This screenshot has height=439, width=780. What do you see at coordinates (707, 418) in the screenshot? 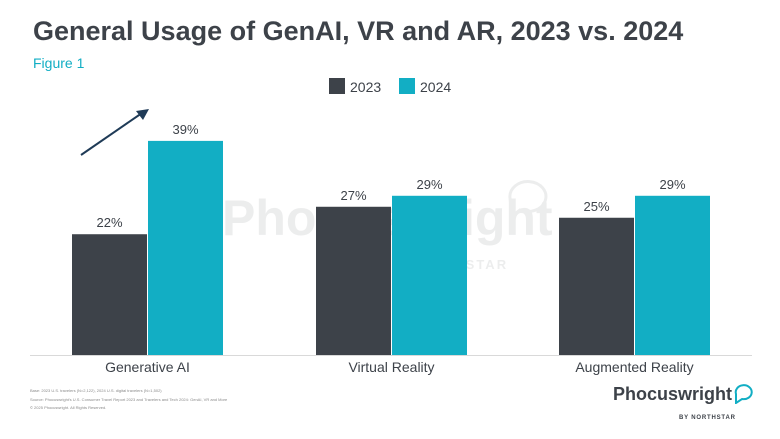
I see `logo-sub: BY NORTHSTAR` at bounding box center [707, 418].